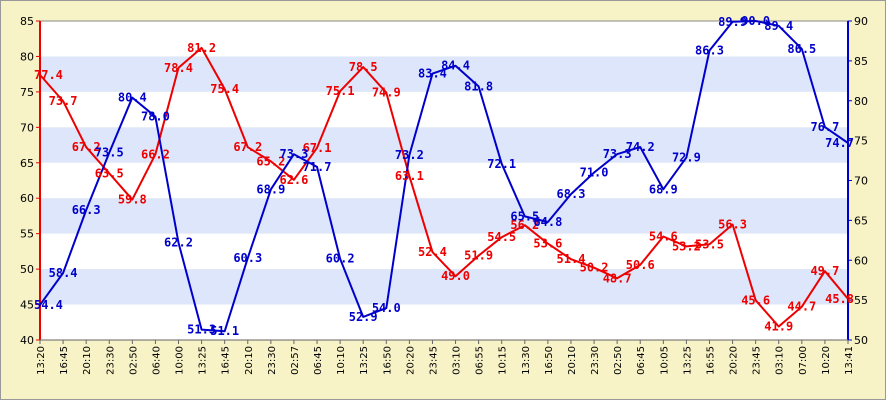 This screenshot has width=886, height=400. I want to click on data-label-series-2: 73.2, so click(409, 155).